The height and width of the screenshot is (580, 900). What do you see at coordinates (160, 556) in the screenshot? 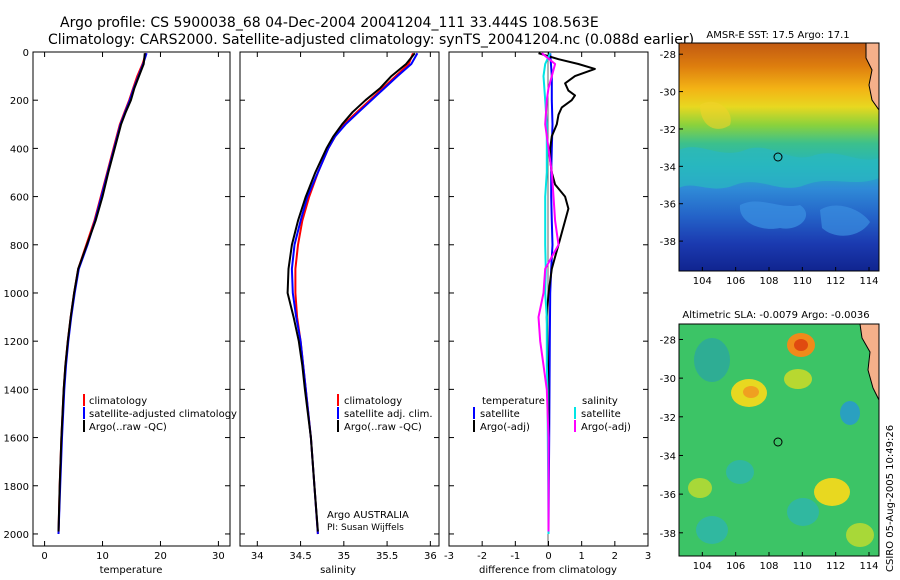
I see `x-tick-label: 20` at bounding box center [160, 556].